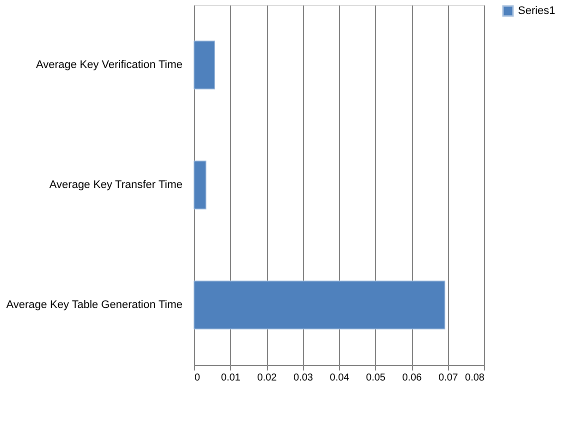 The image size is (563, 446). Describe the element at coordinates (340, 378) in the screenshot. I see `x-tick-label: 0.04` at that location.